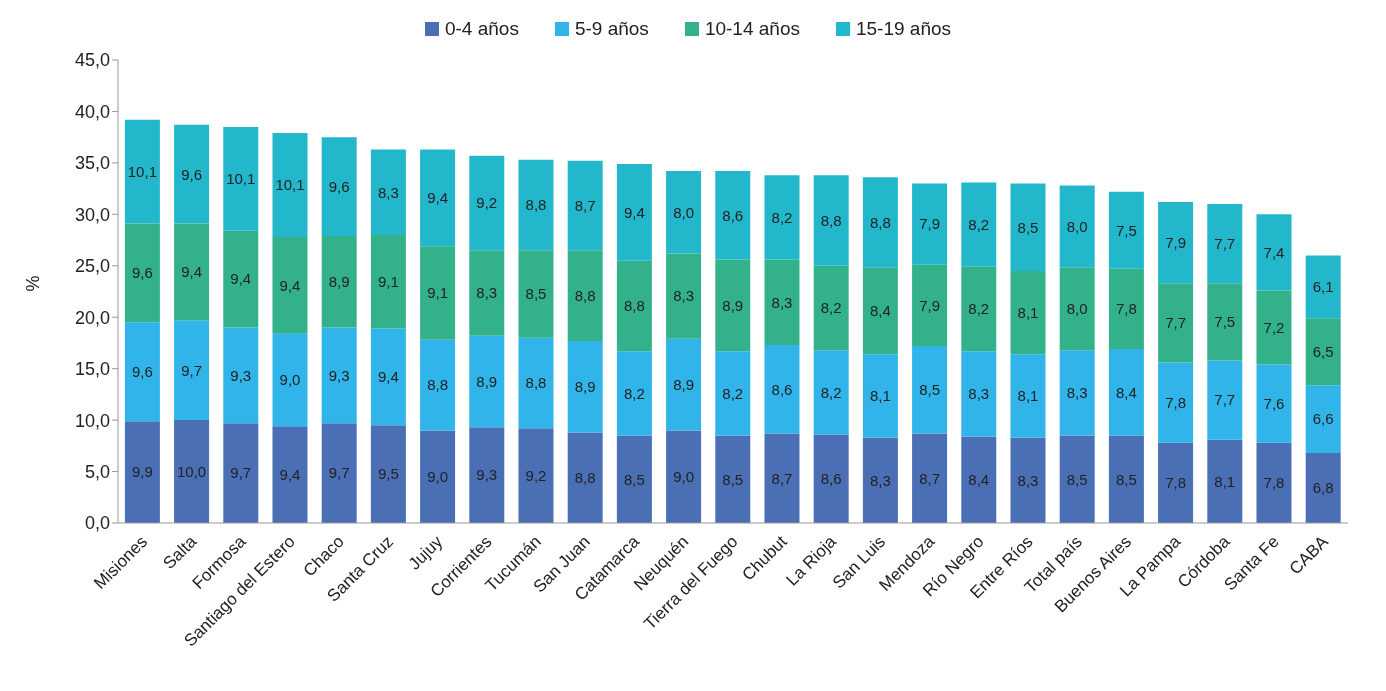 Image resolution: width=1386 pixels, height=691 pixels. I want to click on y-tick-label: 5,0, so click(97, 471).